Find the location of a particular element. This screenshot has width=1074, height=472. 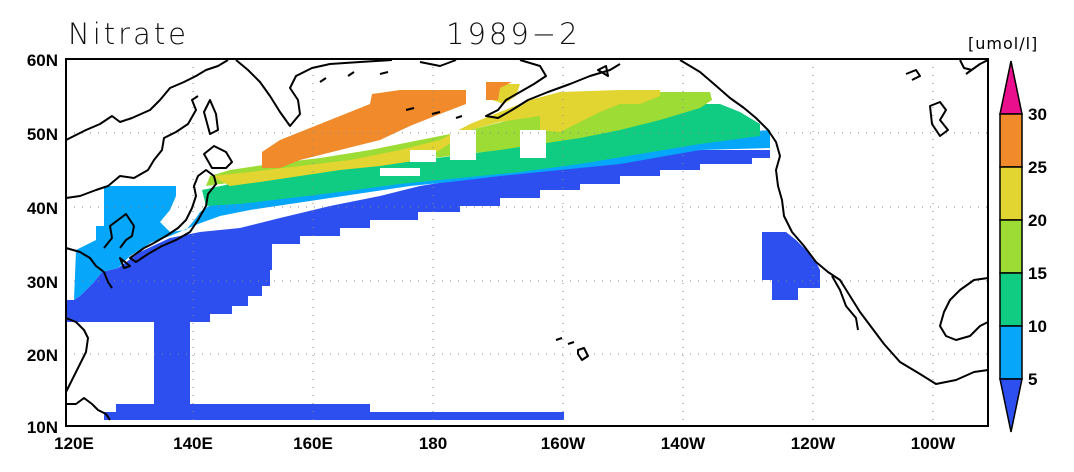

longitude-axis: 120E 140E 160E 180 160W 140W 120W 100W is located at coordinates (505, 443).